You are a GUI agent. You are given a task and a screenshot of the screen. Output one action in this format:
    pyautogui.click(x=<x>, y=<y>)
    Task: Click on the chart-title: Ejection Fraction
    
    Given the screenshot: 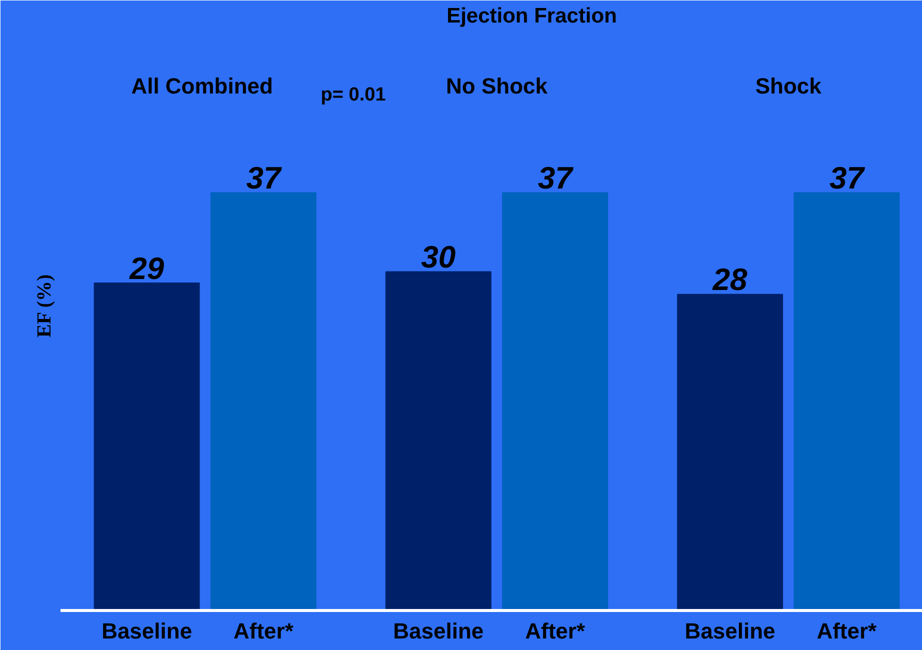 What is the action you would take?
    pyautogui.click(x=531, y=16)
    